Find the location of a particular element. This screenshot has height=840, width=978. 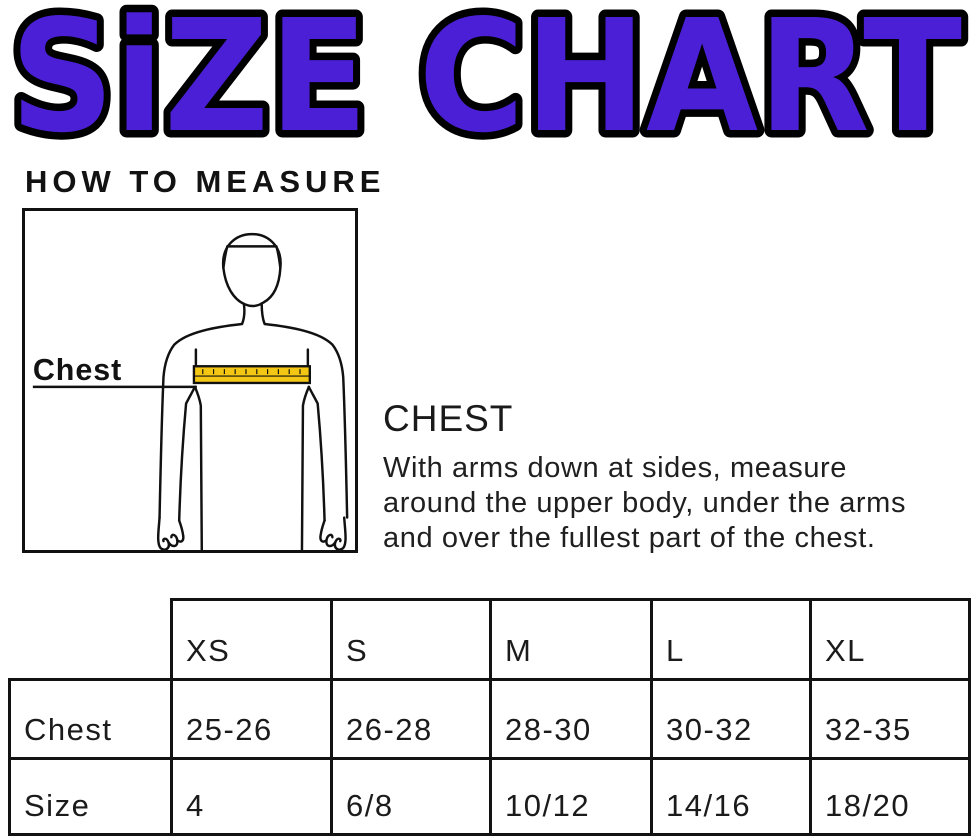

body-outline-left is located at coordinates (202, 411).